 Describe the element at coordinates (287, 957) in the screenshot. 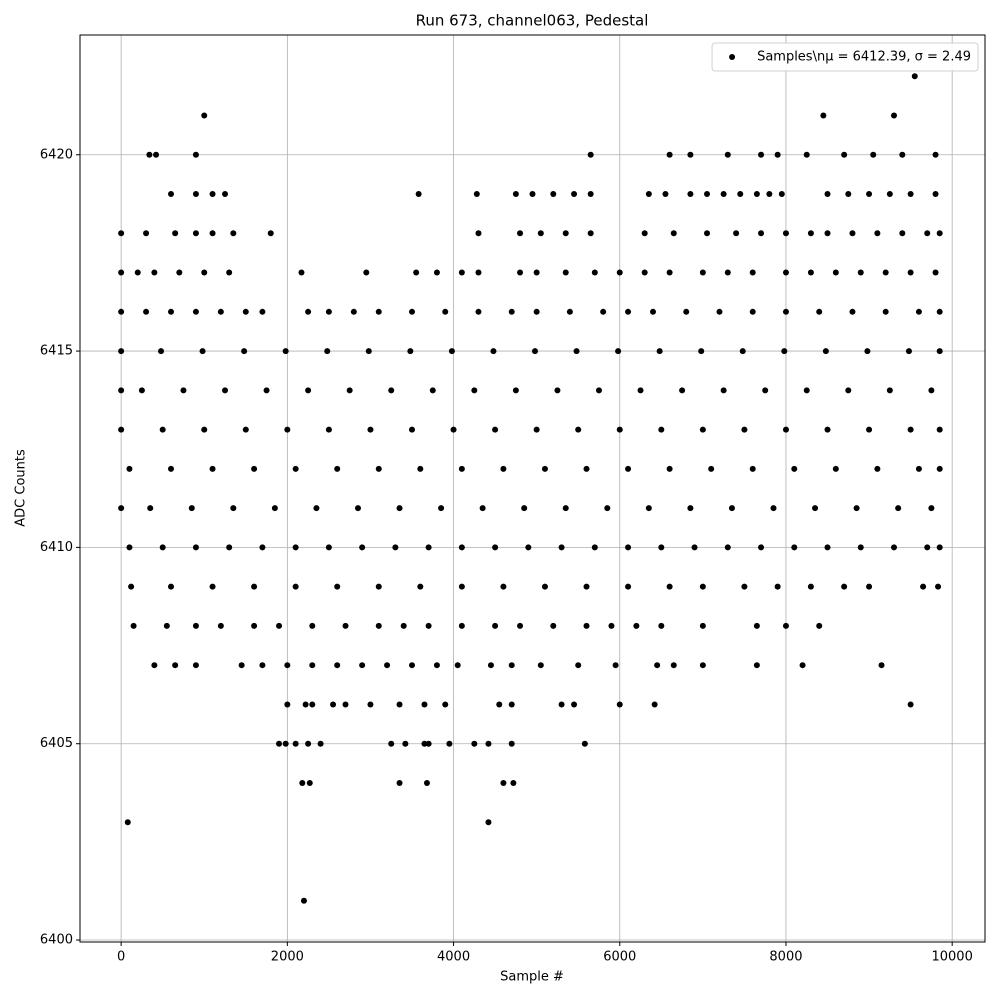

I see `x-tick-label: 2000` at that location.